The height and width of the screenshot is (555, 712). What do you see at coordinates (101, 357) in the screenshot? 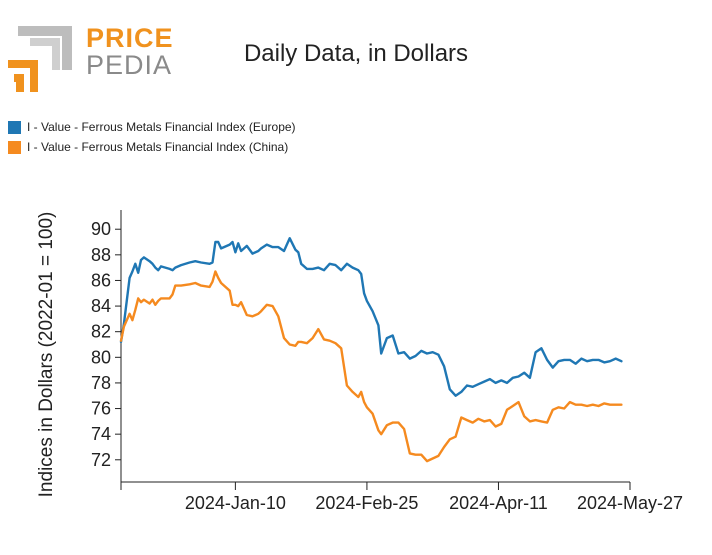
I see `y-tick-label: 80` at bounding box center [101, 357].